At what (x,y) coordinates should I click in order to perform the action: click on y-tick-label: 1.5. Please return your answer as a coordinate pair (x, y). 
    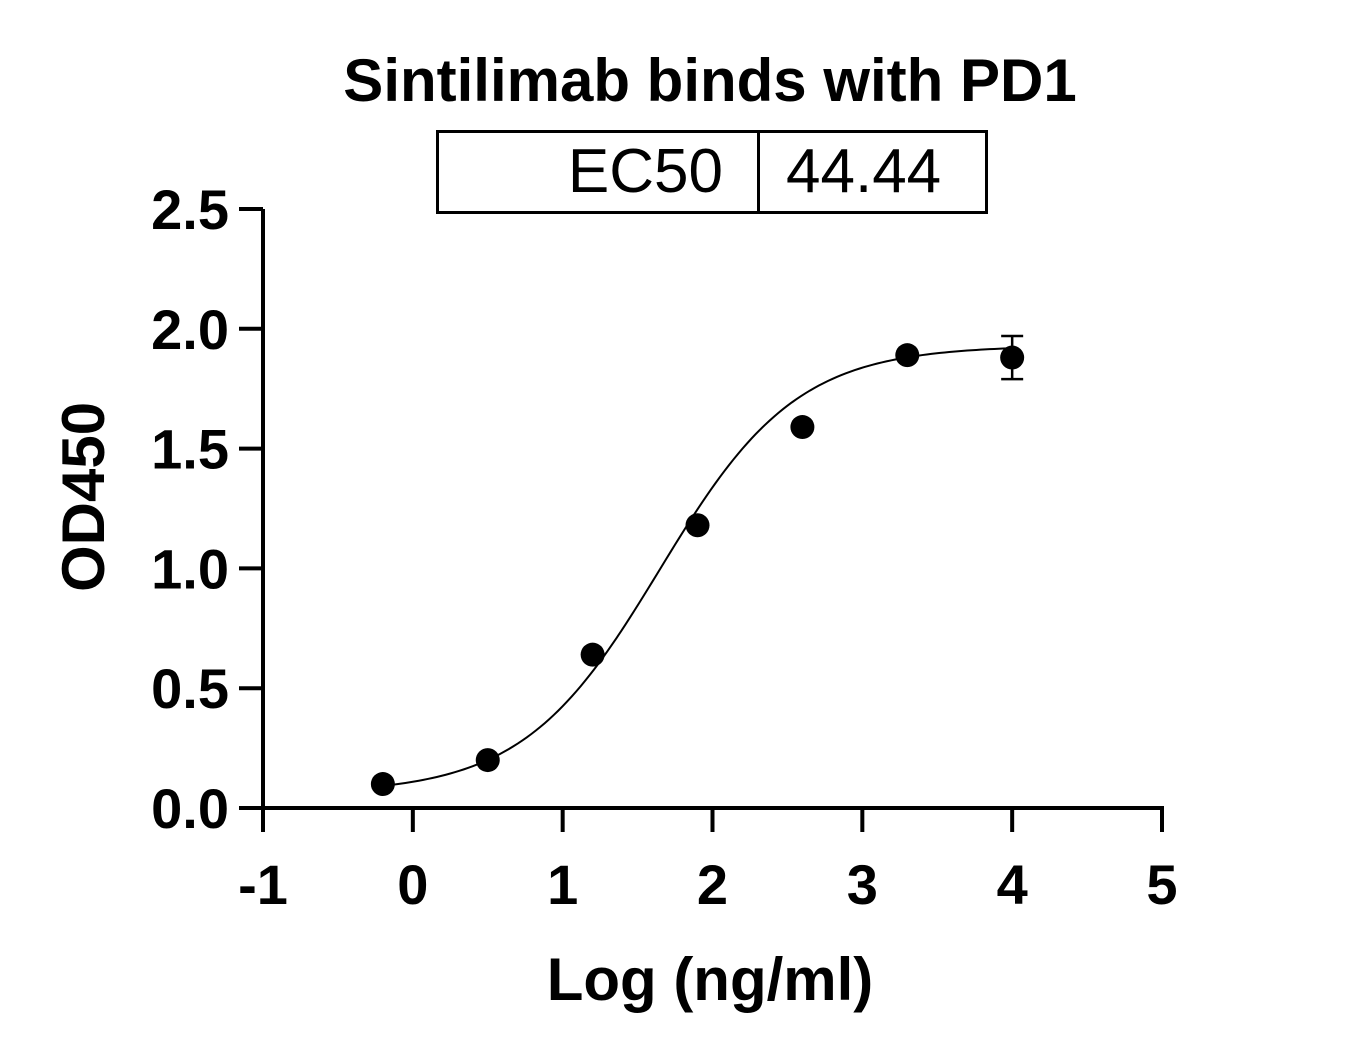
    Looking at the image, I should click on (190, 449).